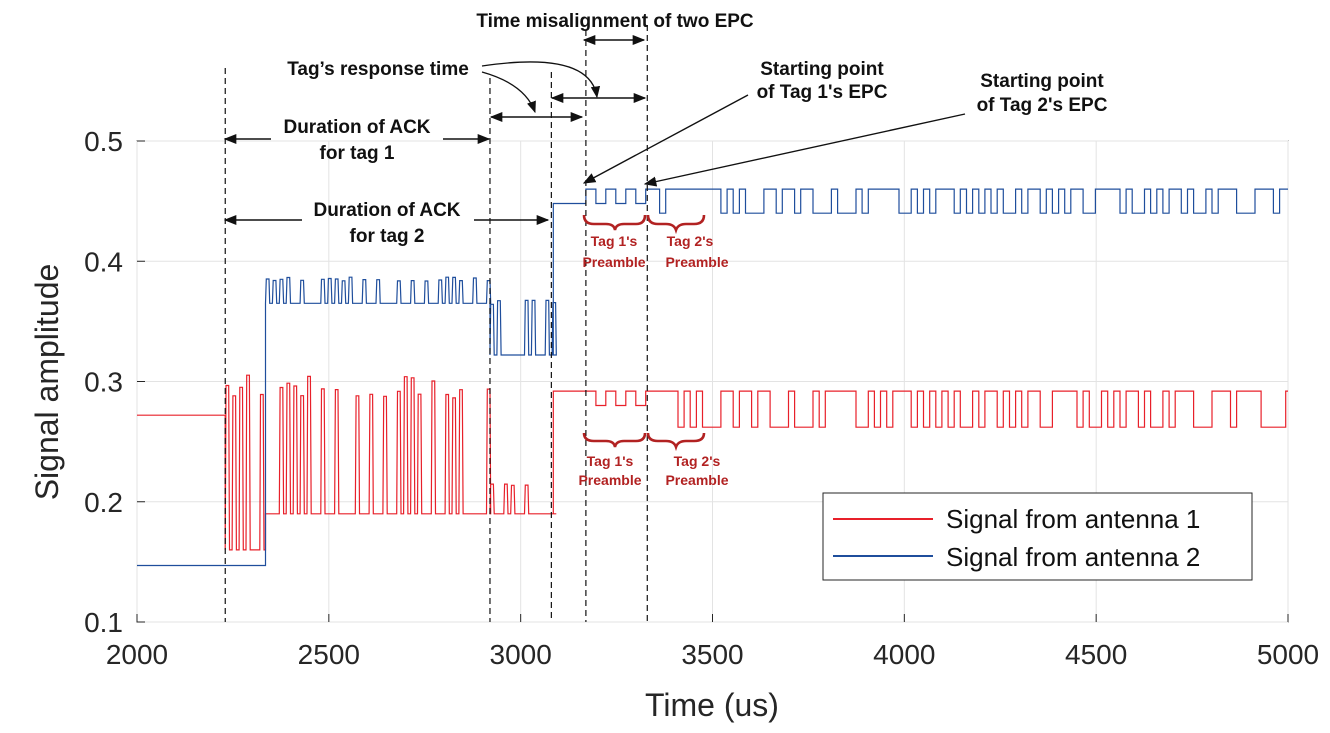 This screenshot has height=733, width=1330. I want to click on x-tick-label: 4000, so click(904, 654).